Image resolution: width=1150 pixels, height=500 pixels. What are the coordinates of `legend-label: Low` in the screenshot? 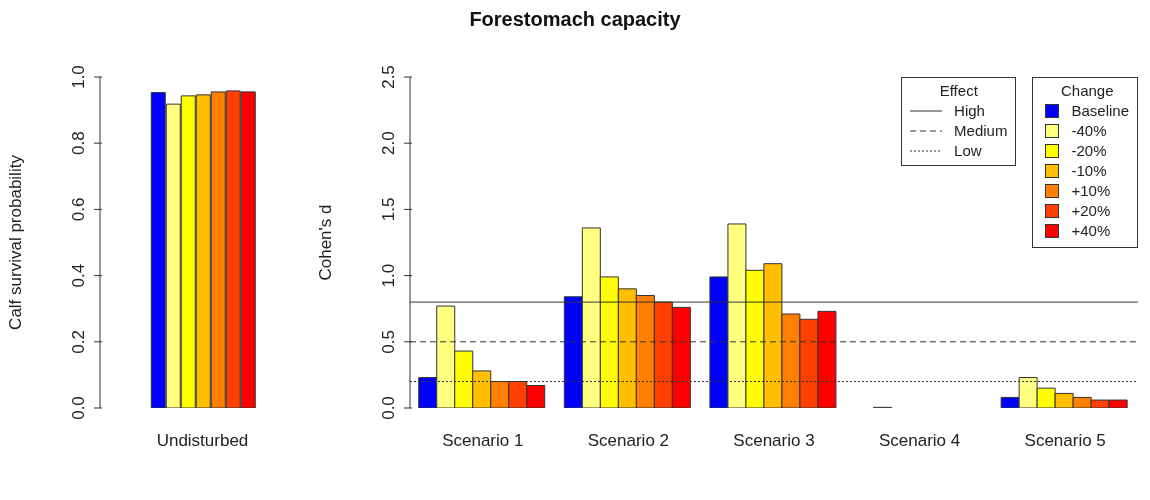 It's located at (968, 151).